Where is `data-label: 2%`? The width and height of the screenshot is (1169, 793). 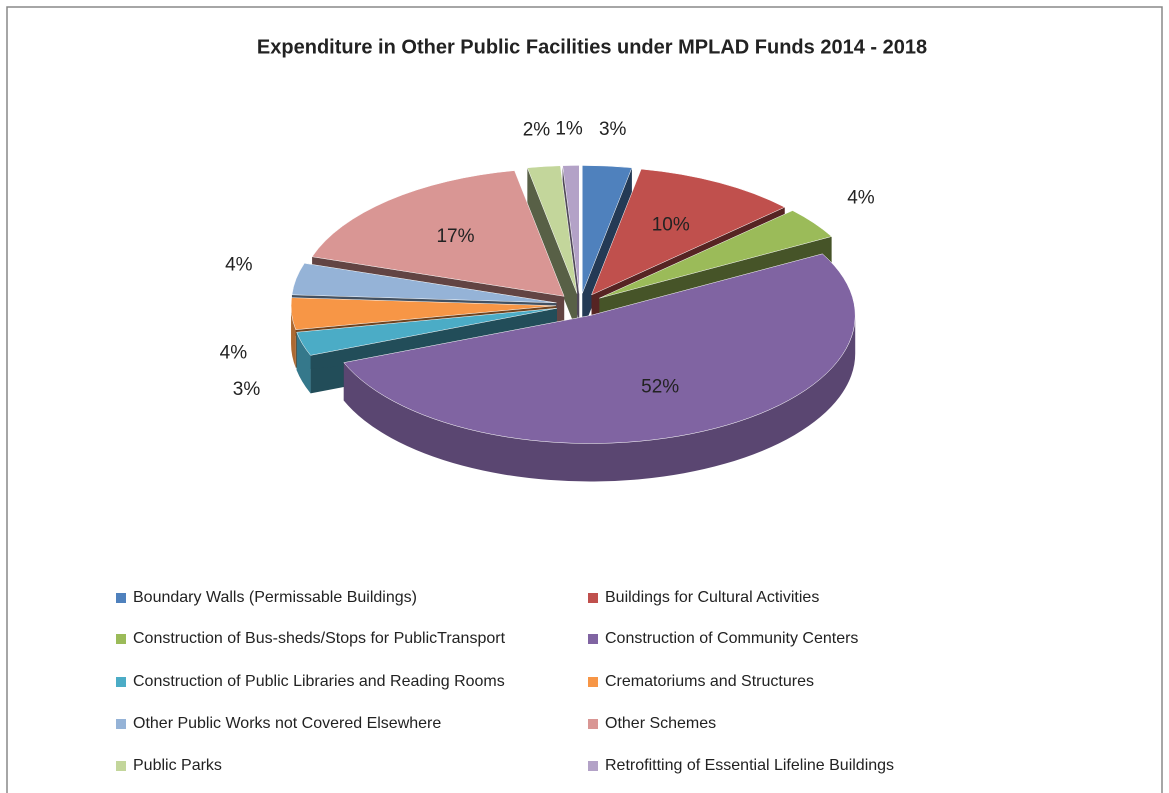 data-label: 2% is located at coordinates (537, 130).